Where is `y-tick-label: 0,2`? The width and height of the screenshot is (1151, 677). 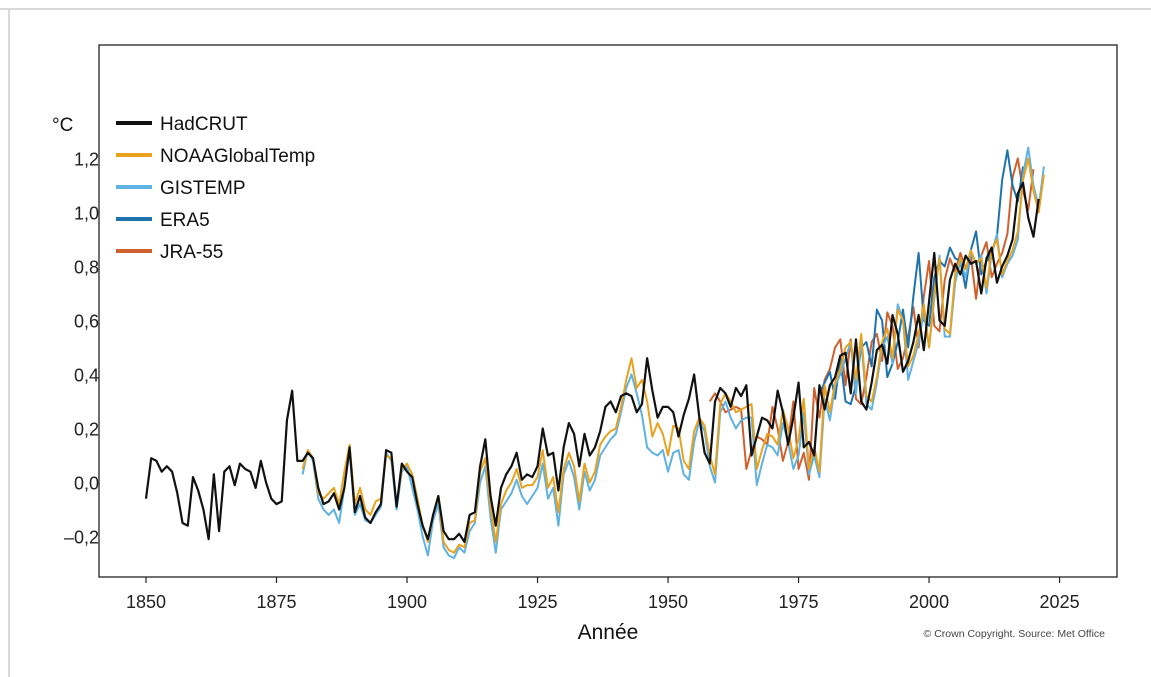
y-tick-label: 0,2 is located at coordinates (86, 429).